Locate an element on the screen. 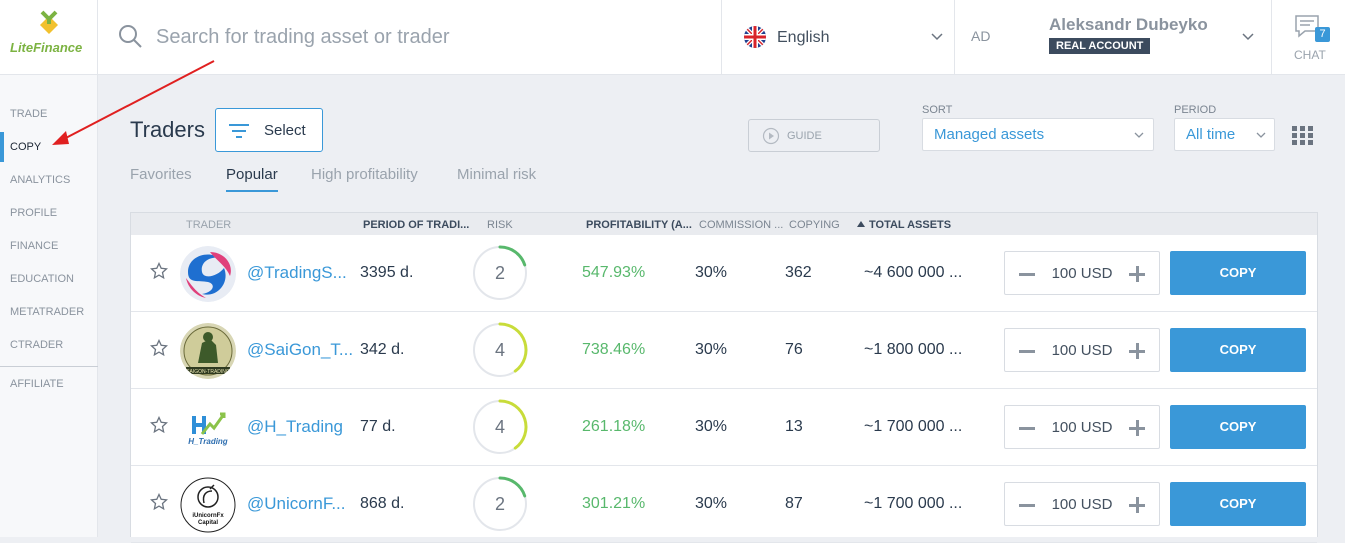 Image resolution: width=1345 pixels, height=543 pixels. select-filter-button: Select is located at coordinates (269, 130).